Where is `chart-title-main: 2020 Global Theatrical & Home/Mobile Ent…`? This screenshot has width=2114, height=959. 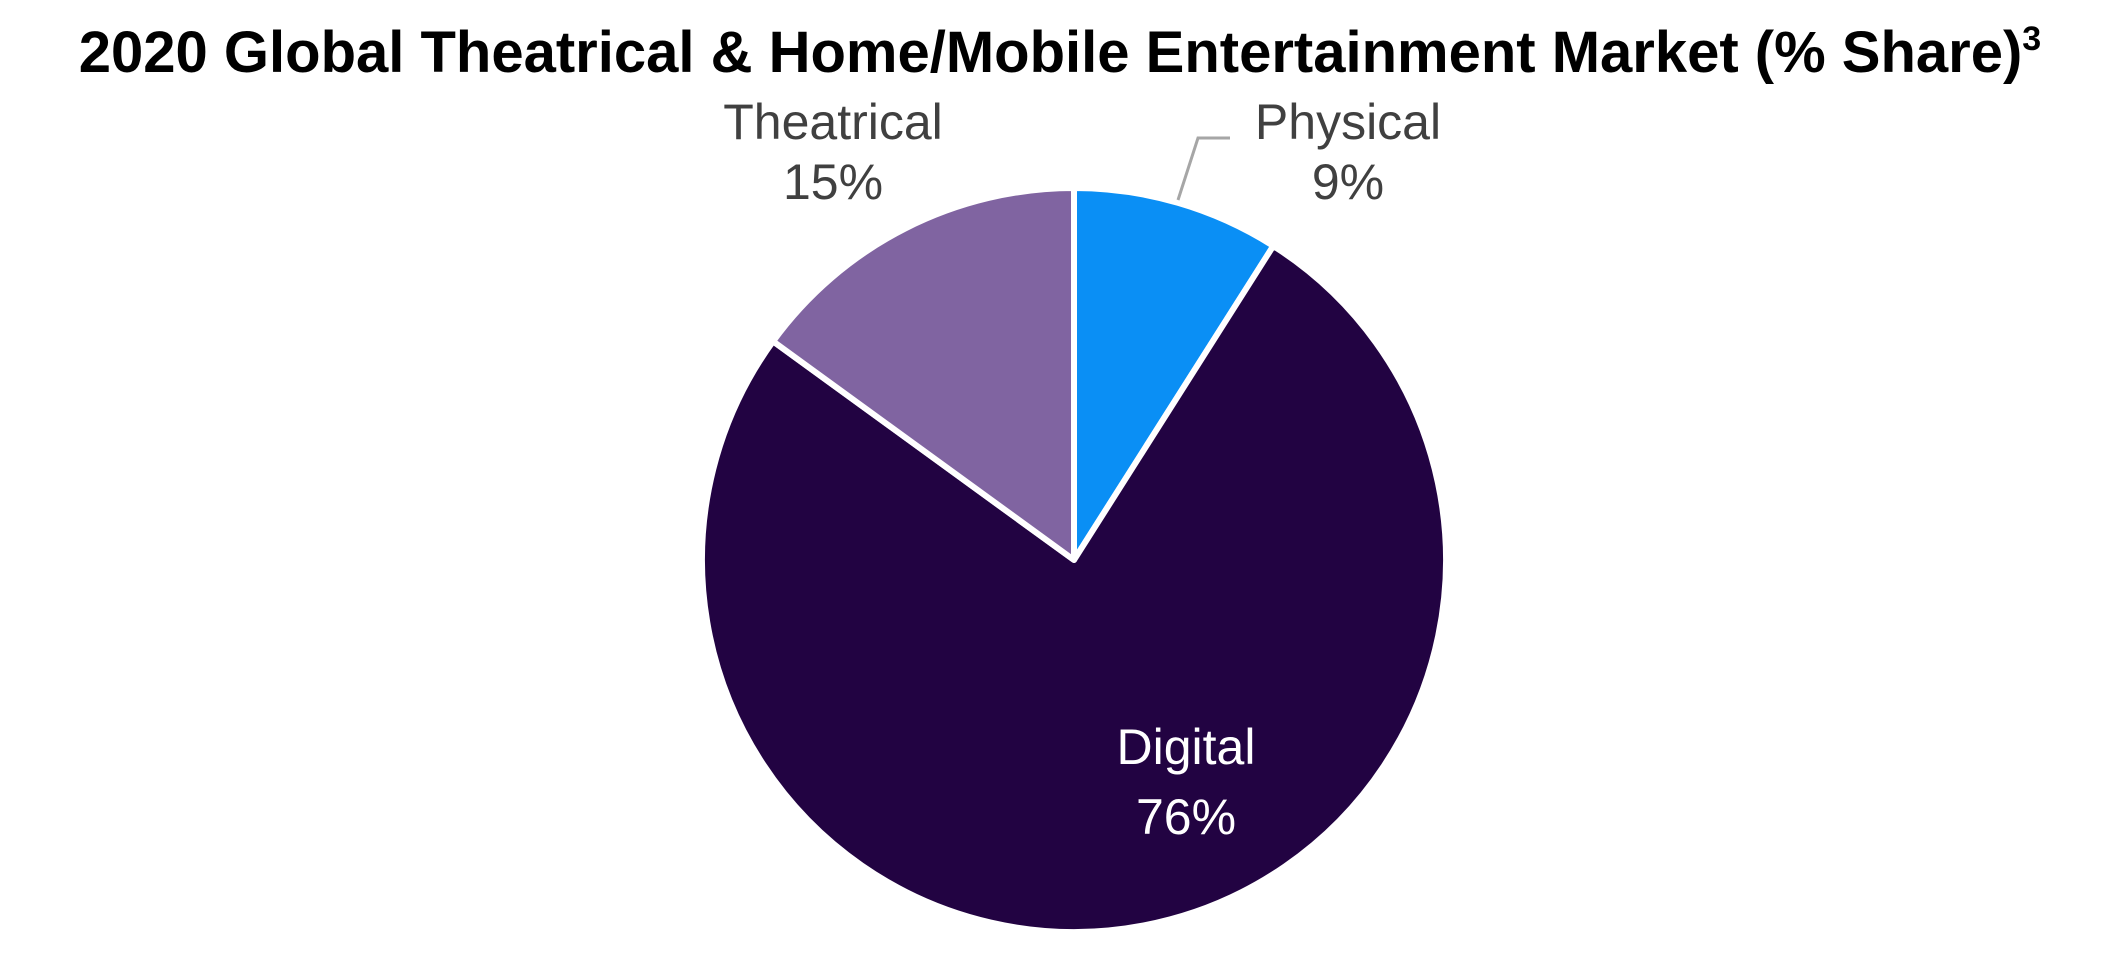
chart-title-main: 2020 Global Theatrical & Home/Mobile Ent… is located at coordinates (1051, 52).